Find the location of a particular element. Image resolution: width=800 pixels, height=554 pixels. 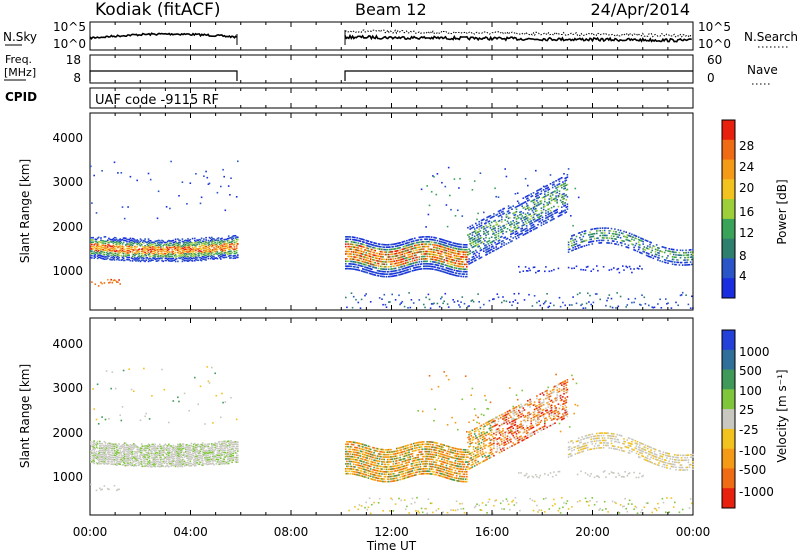

lower-band-cell is located at coordinates (603, 267).